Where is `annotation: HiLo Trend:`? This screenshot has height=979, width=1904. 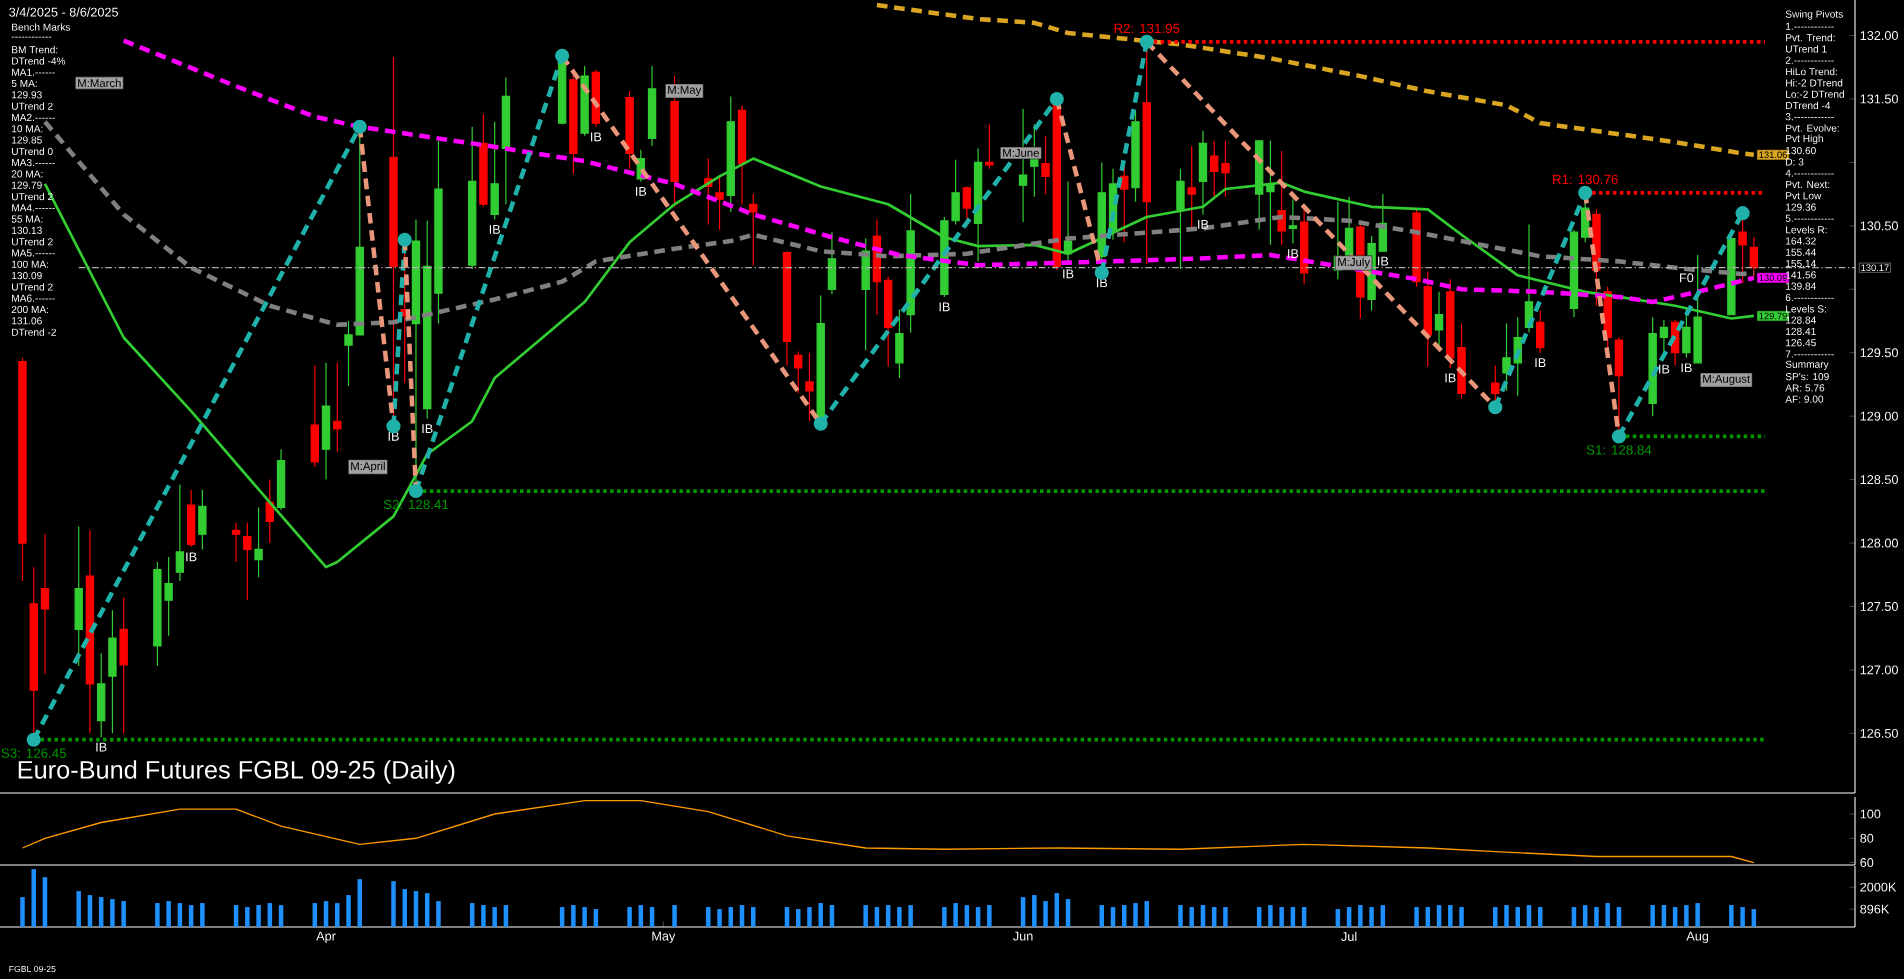 annotation: HiLo Trend: is located at coordinates (1811, 71).